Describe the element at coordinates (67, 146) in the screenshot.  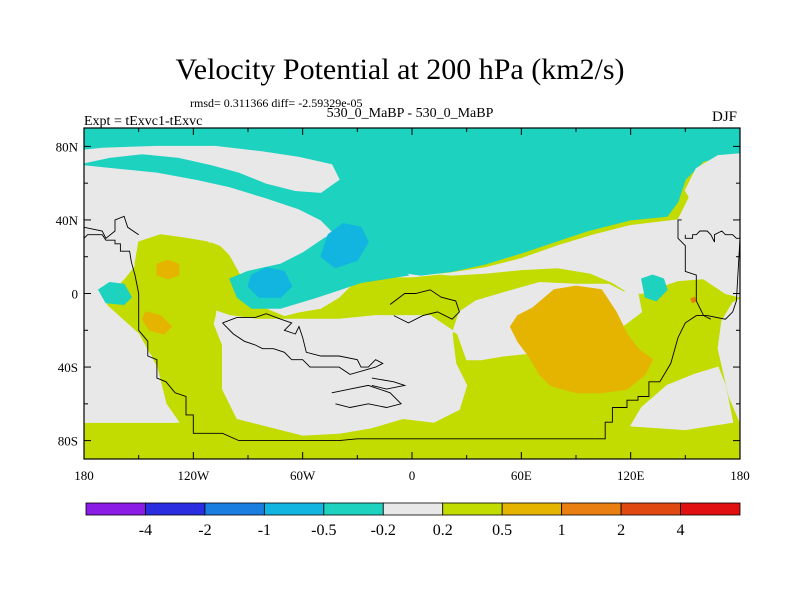
I see `y-tick-label: 80N` at that location.